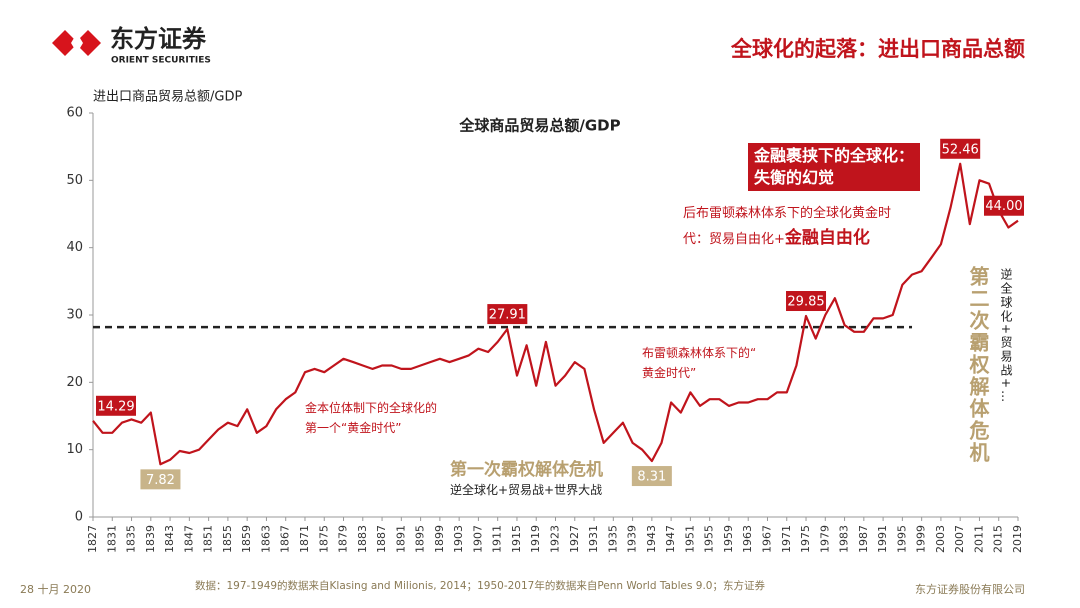 The height and width of the screenshot is (608, 1080). Describe the element at coordinates (74, 113) in the screenshot. I see `y-tick-label: 60` at that location.